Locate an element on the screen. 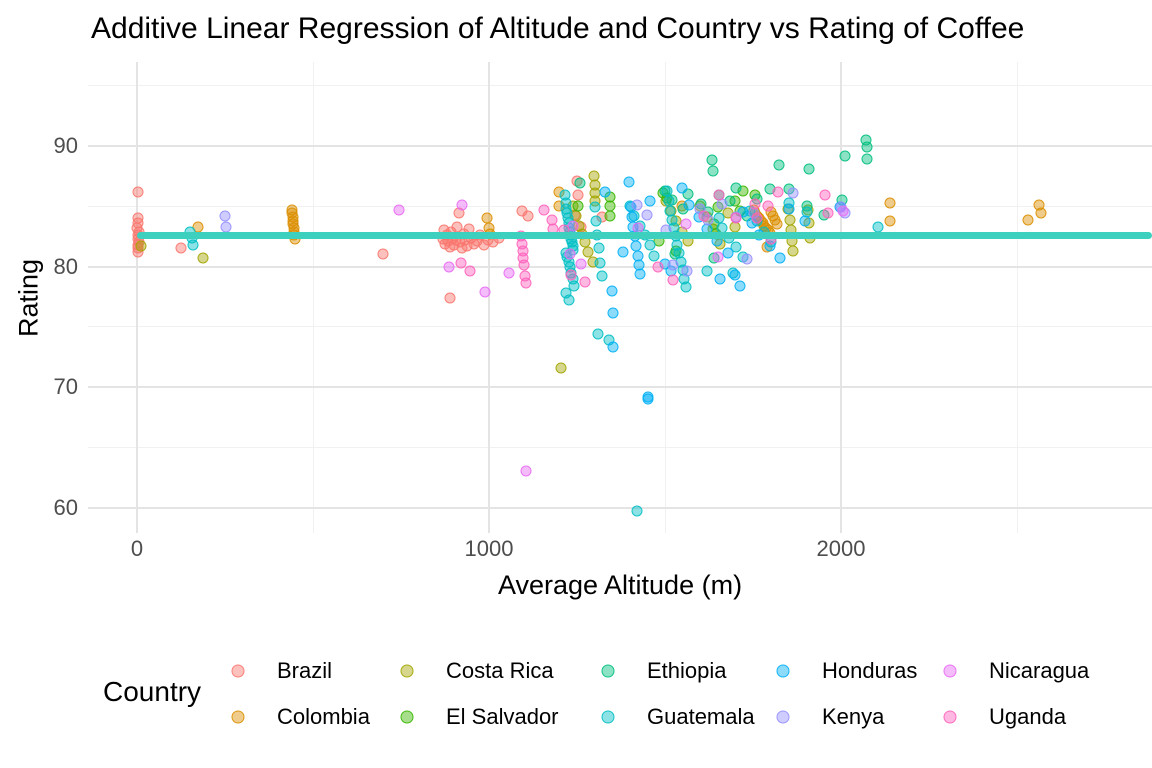 This screenshot has width=1152, height=768. legend-label-honduras: Honduras is located at coordinates (870, 670).